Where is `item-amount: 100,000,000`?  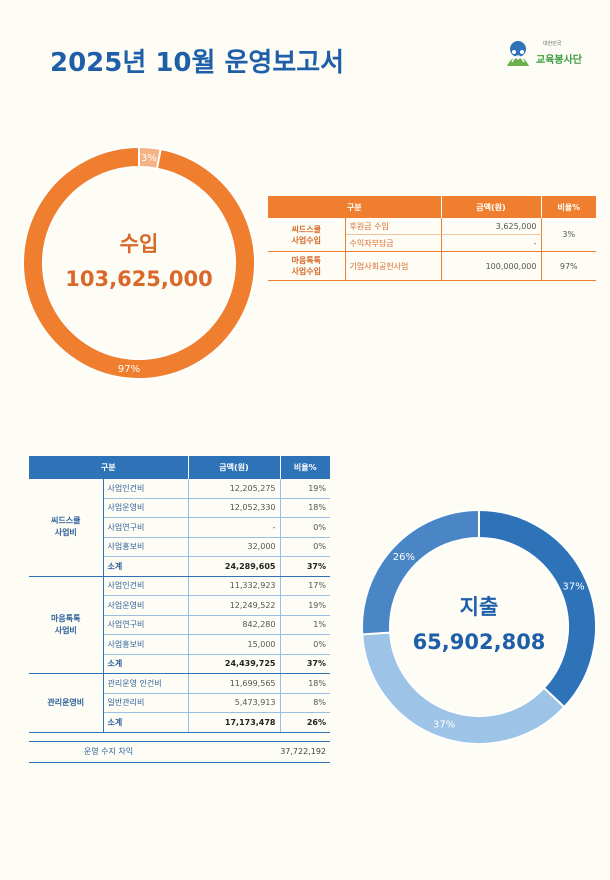 item-amount: 100,000,000 is located at coordinates (491, 266).